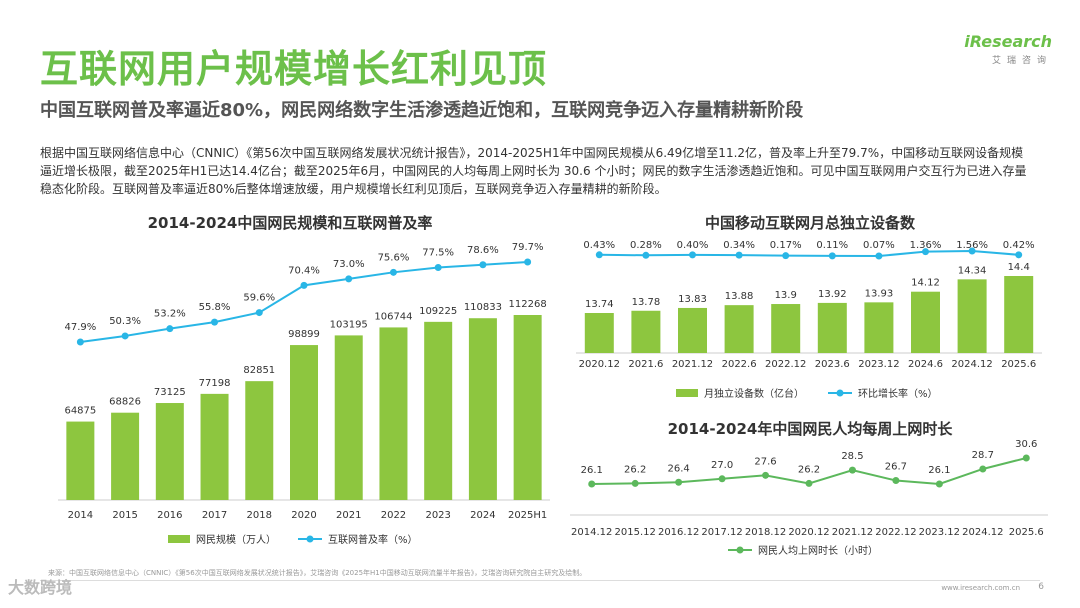 This screenshot has height=608, width=1080. What do you see at coordinates (678, 532) in the screenshot?
I see `chart3-tick-label: 2016.12` at bounding box center [678, 532].